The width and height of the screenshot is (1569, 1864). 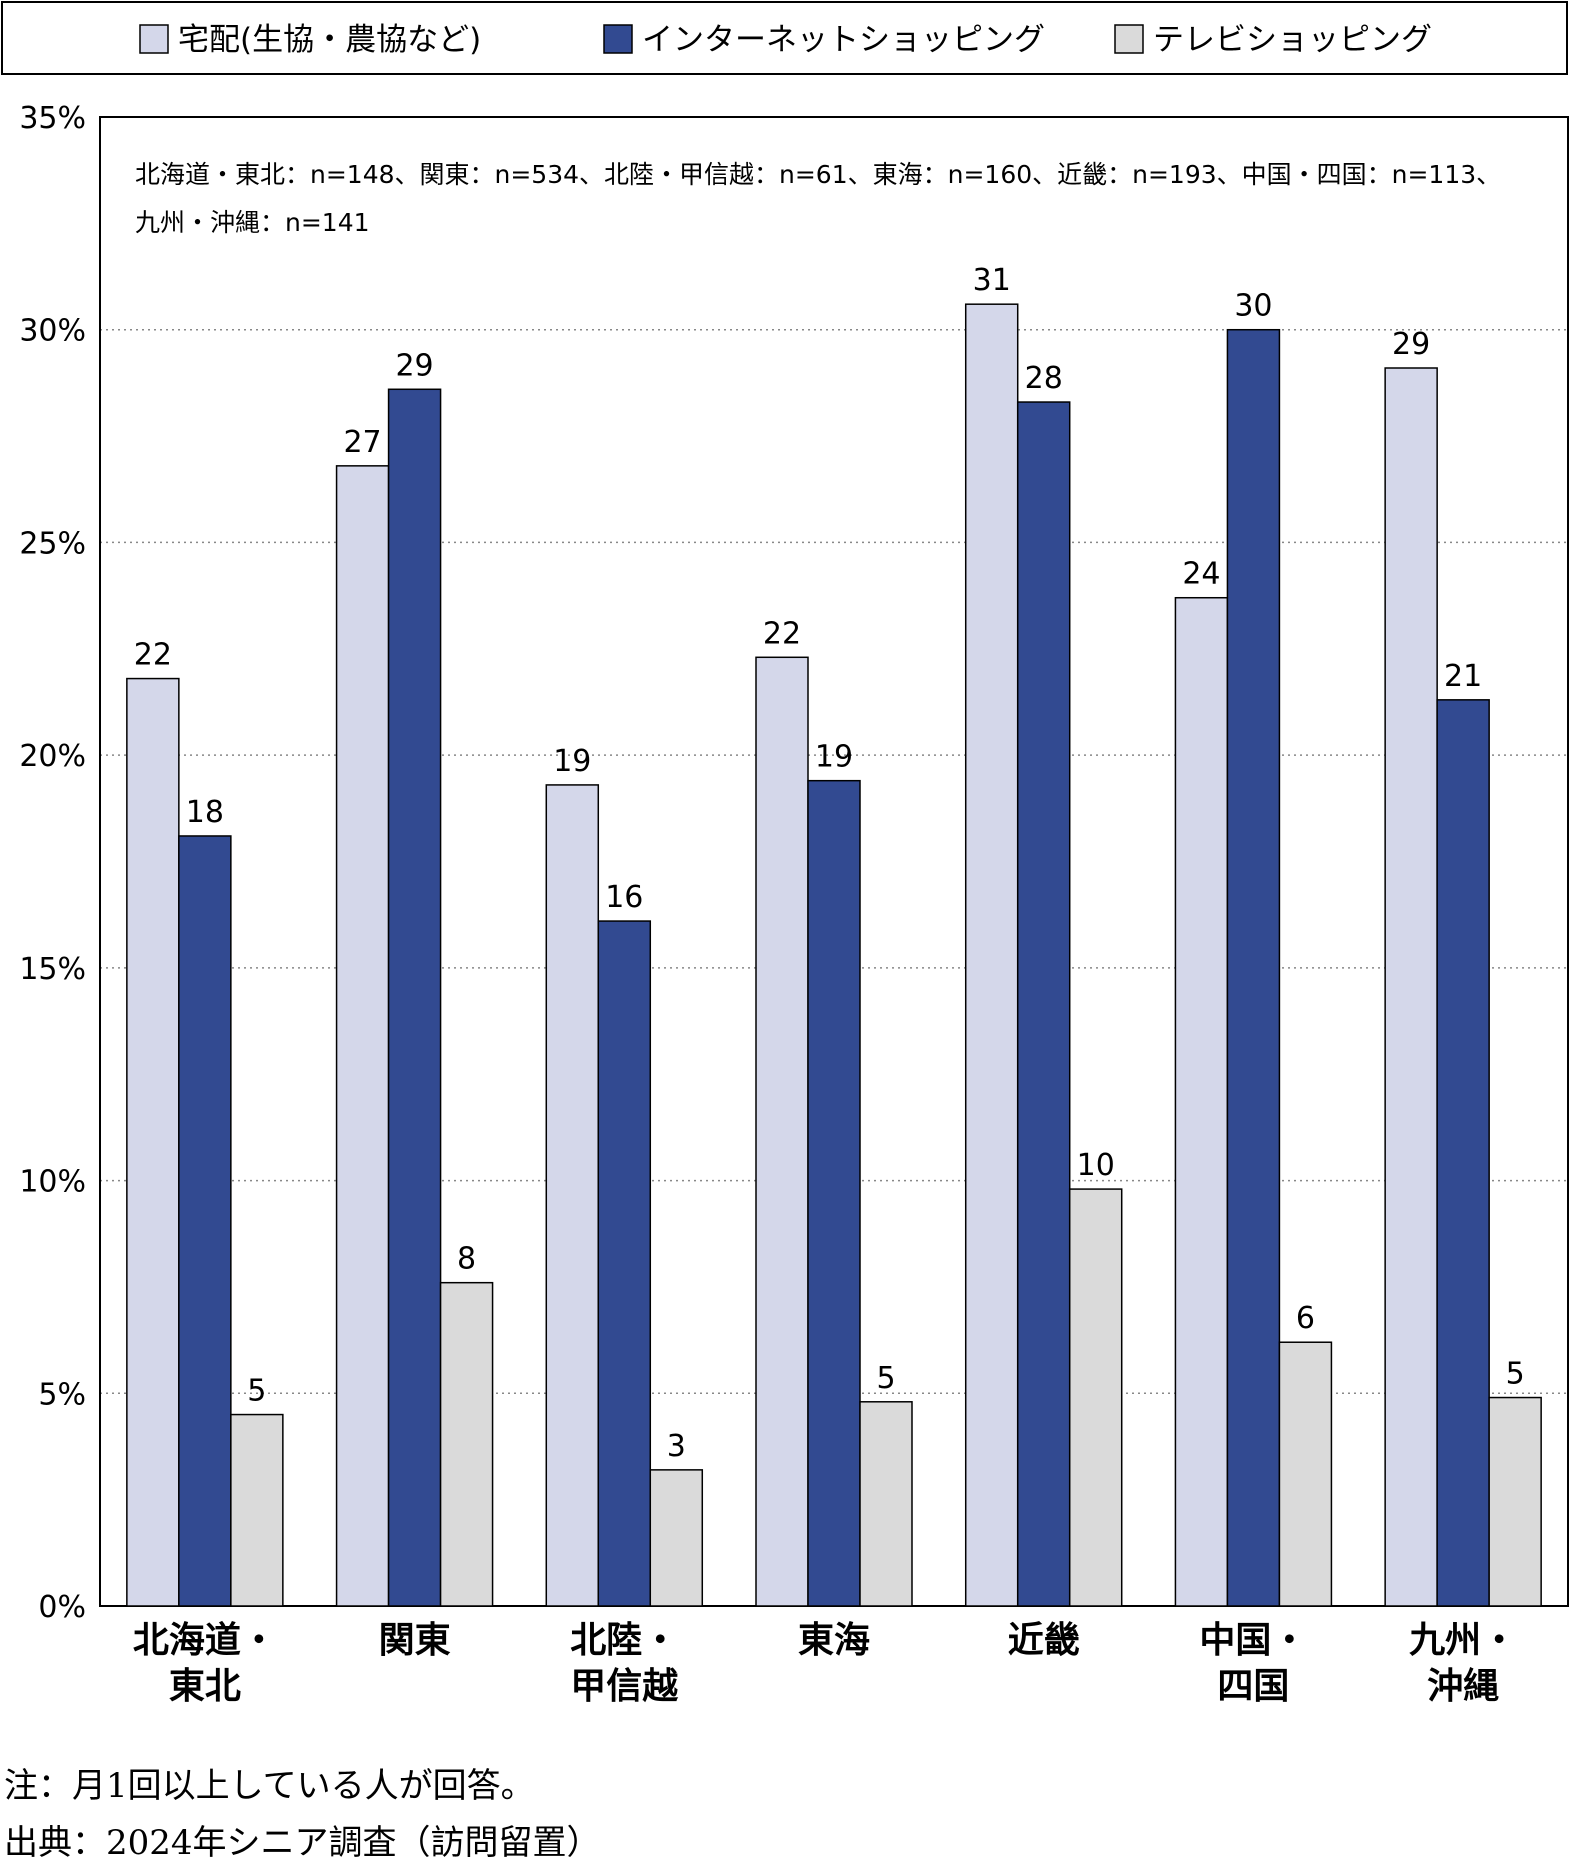 I want to click on x-tick-label: 東北, so click(x=205, y=1686).